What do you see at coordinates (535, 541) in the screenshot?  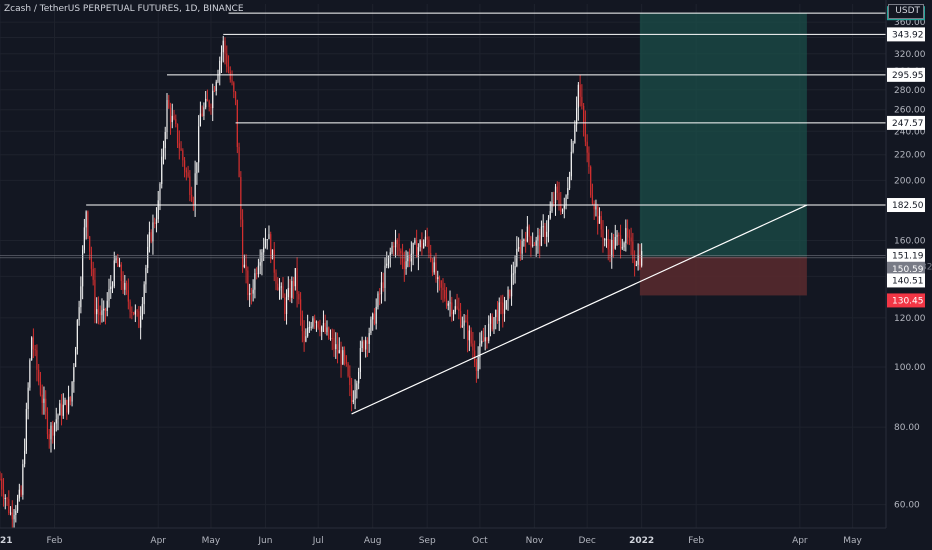 I see `time-tick-label: Nov` at bounding box center [535, 541].